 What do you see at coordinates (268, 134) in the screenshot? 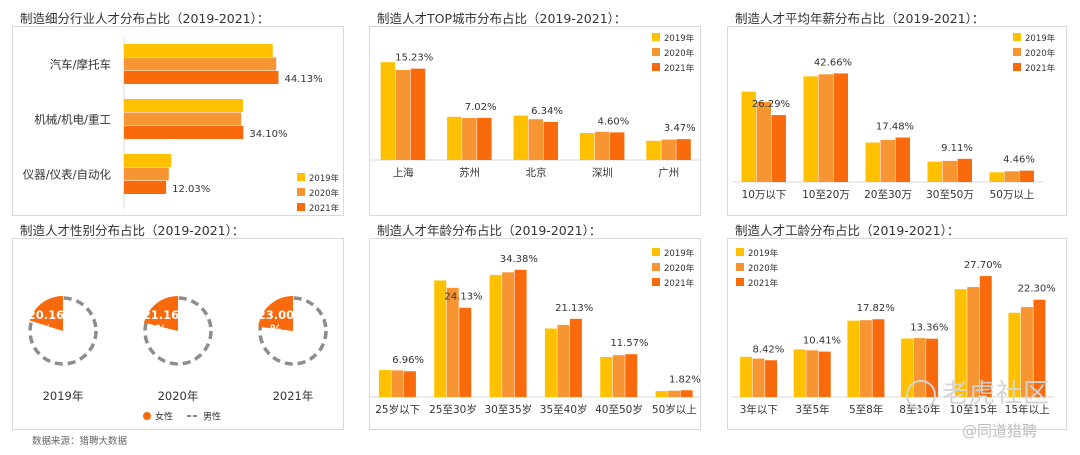
I see `data-label-industry-1: 34.10%` at bounding box center [268, 134].